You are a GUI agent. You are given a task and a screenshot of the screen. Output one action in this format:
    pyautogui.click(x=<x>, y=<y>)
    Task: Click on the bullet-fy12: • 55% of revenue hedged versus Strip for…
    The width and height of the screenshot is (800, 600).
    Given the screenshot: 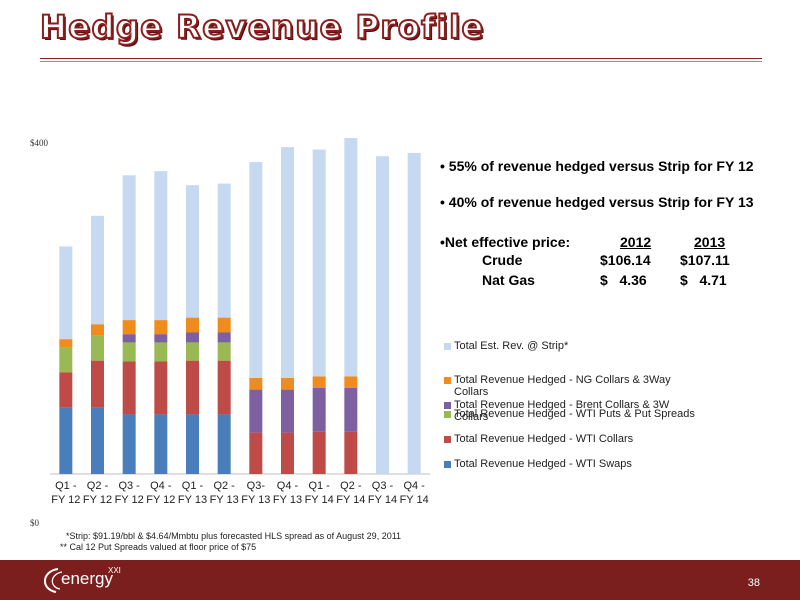 What is the action you would take?
    pyautogui.click(x=597, y=166)
    